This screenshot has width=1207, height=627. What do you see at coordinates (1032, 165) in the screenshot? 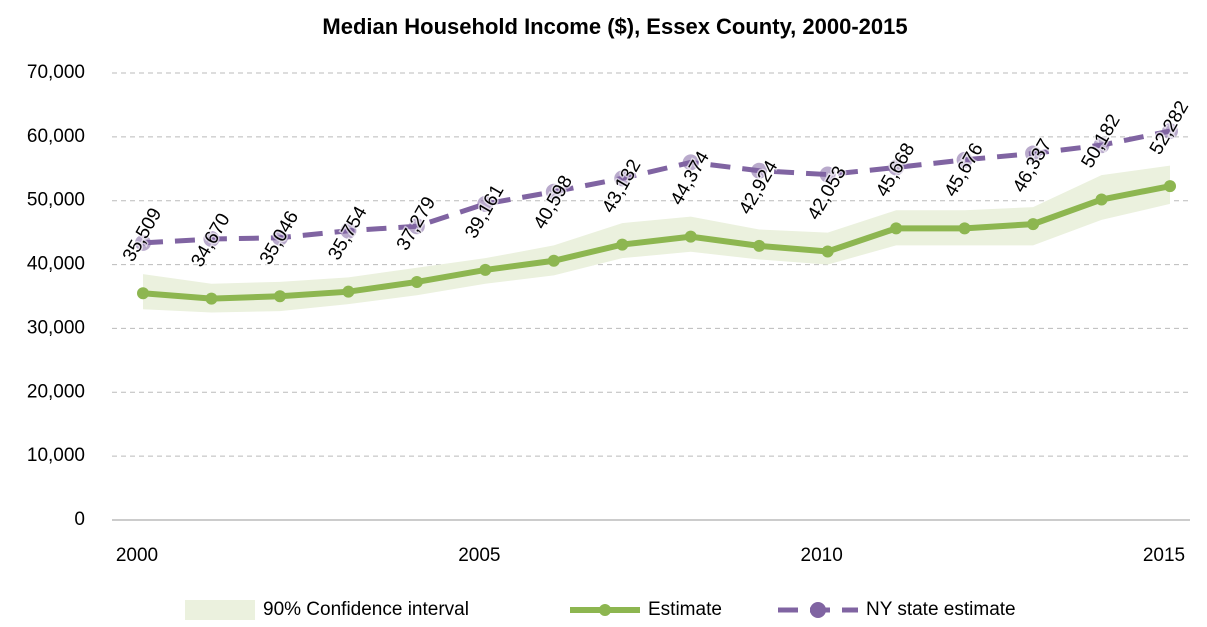
I see `data-label: 46,337` at bounding box center [1032, 165].